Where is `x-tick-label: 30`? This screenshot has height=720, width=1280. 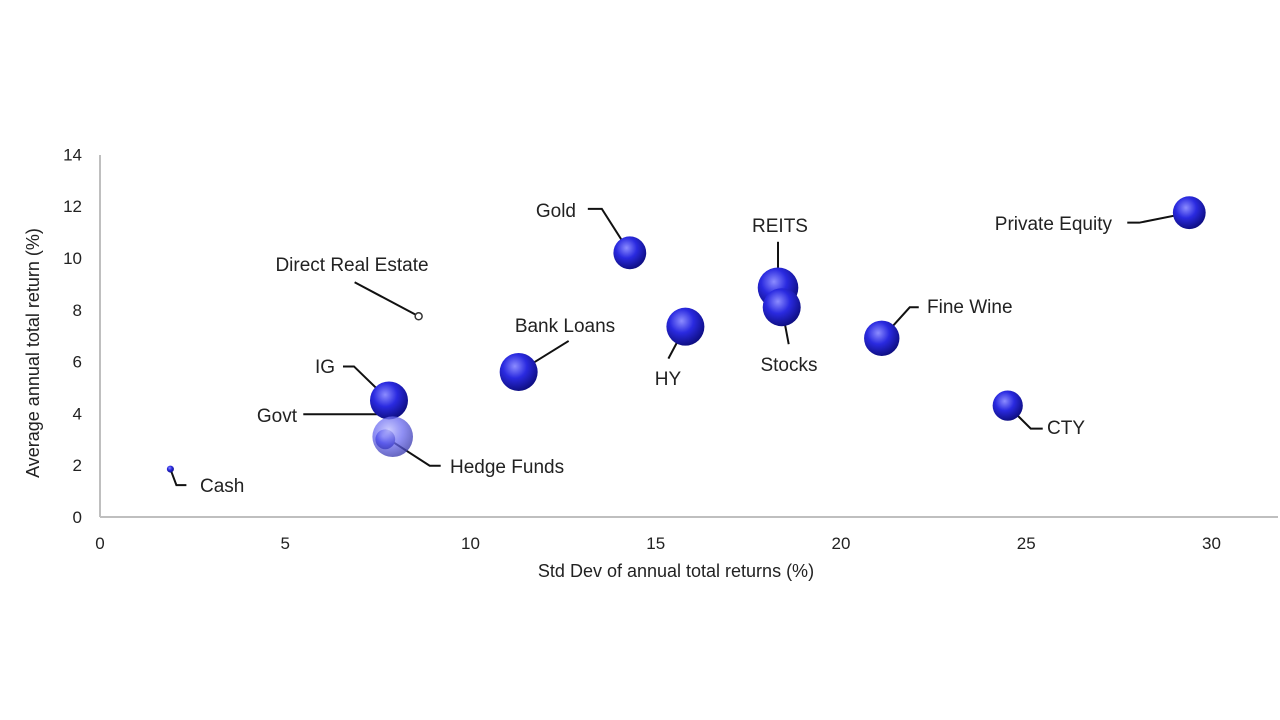
x-tick-label: 30 is located at coordinates (1211, 543).